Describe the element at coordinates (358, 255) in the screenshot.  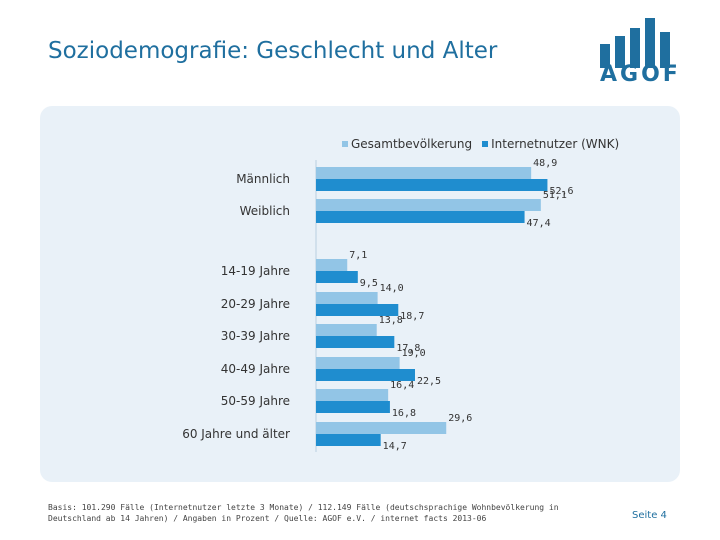
I see `value-label-gesamtbev-lkerung-14-19-jahre: 7,1` at that location.